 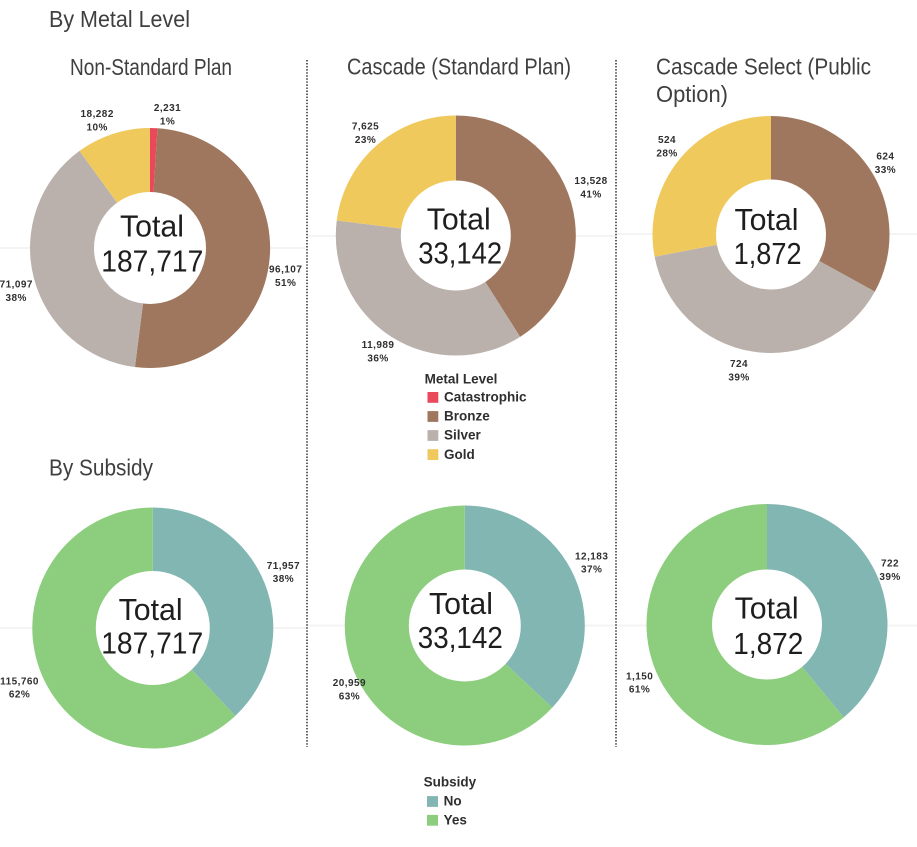 I want to click on svg-text: 12,183, so click(x=591, y=556).